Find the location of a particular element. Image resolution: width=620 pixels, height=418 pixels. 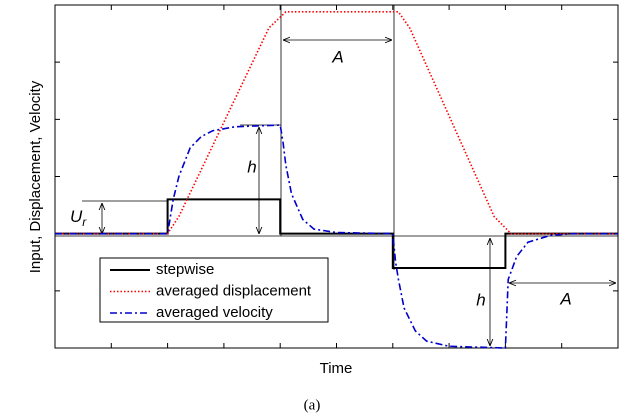

legend-label: averaged displacement is located at coordinates (234, 290).